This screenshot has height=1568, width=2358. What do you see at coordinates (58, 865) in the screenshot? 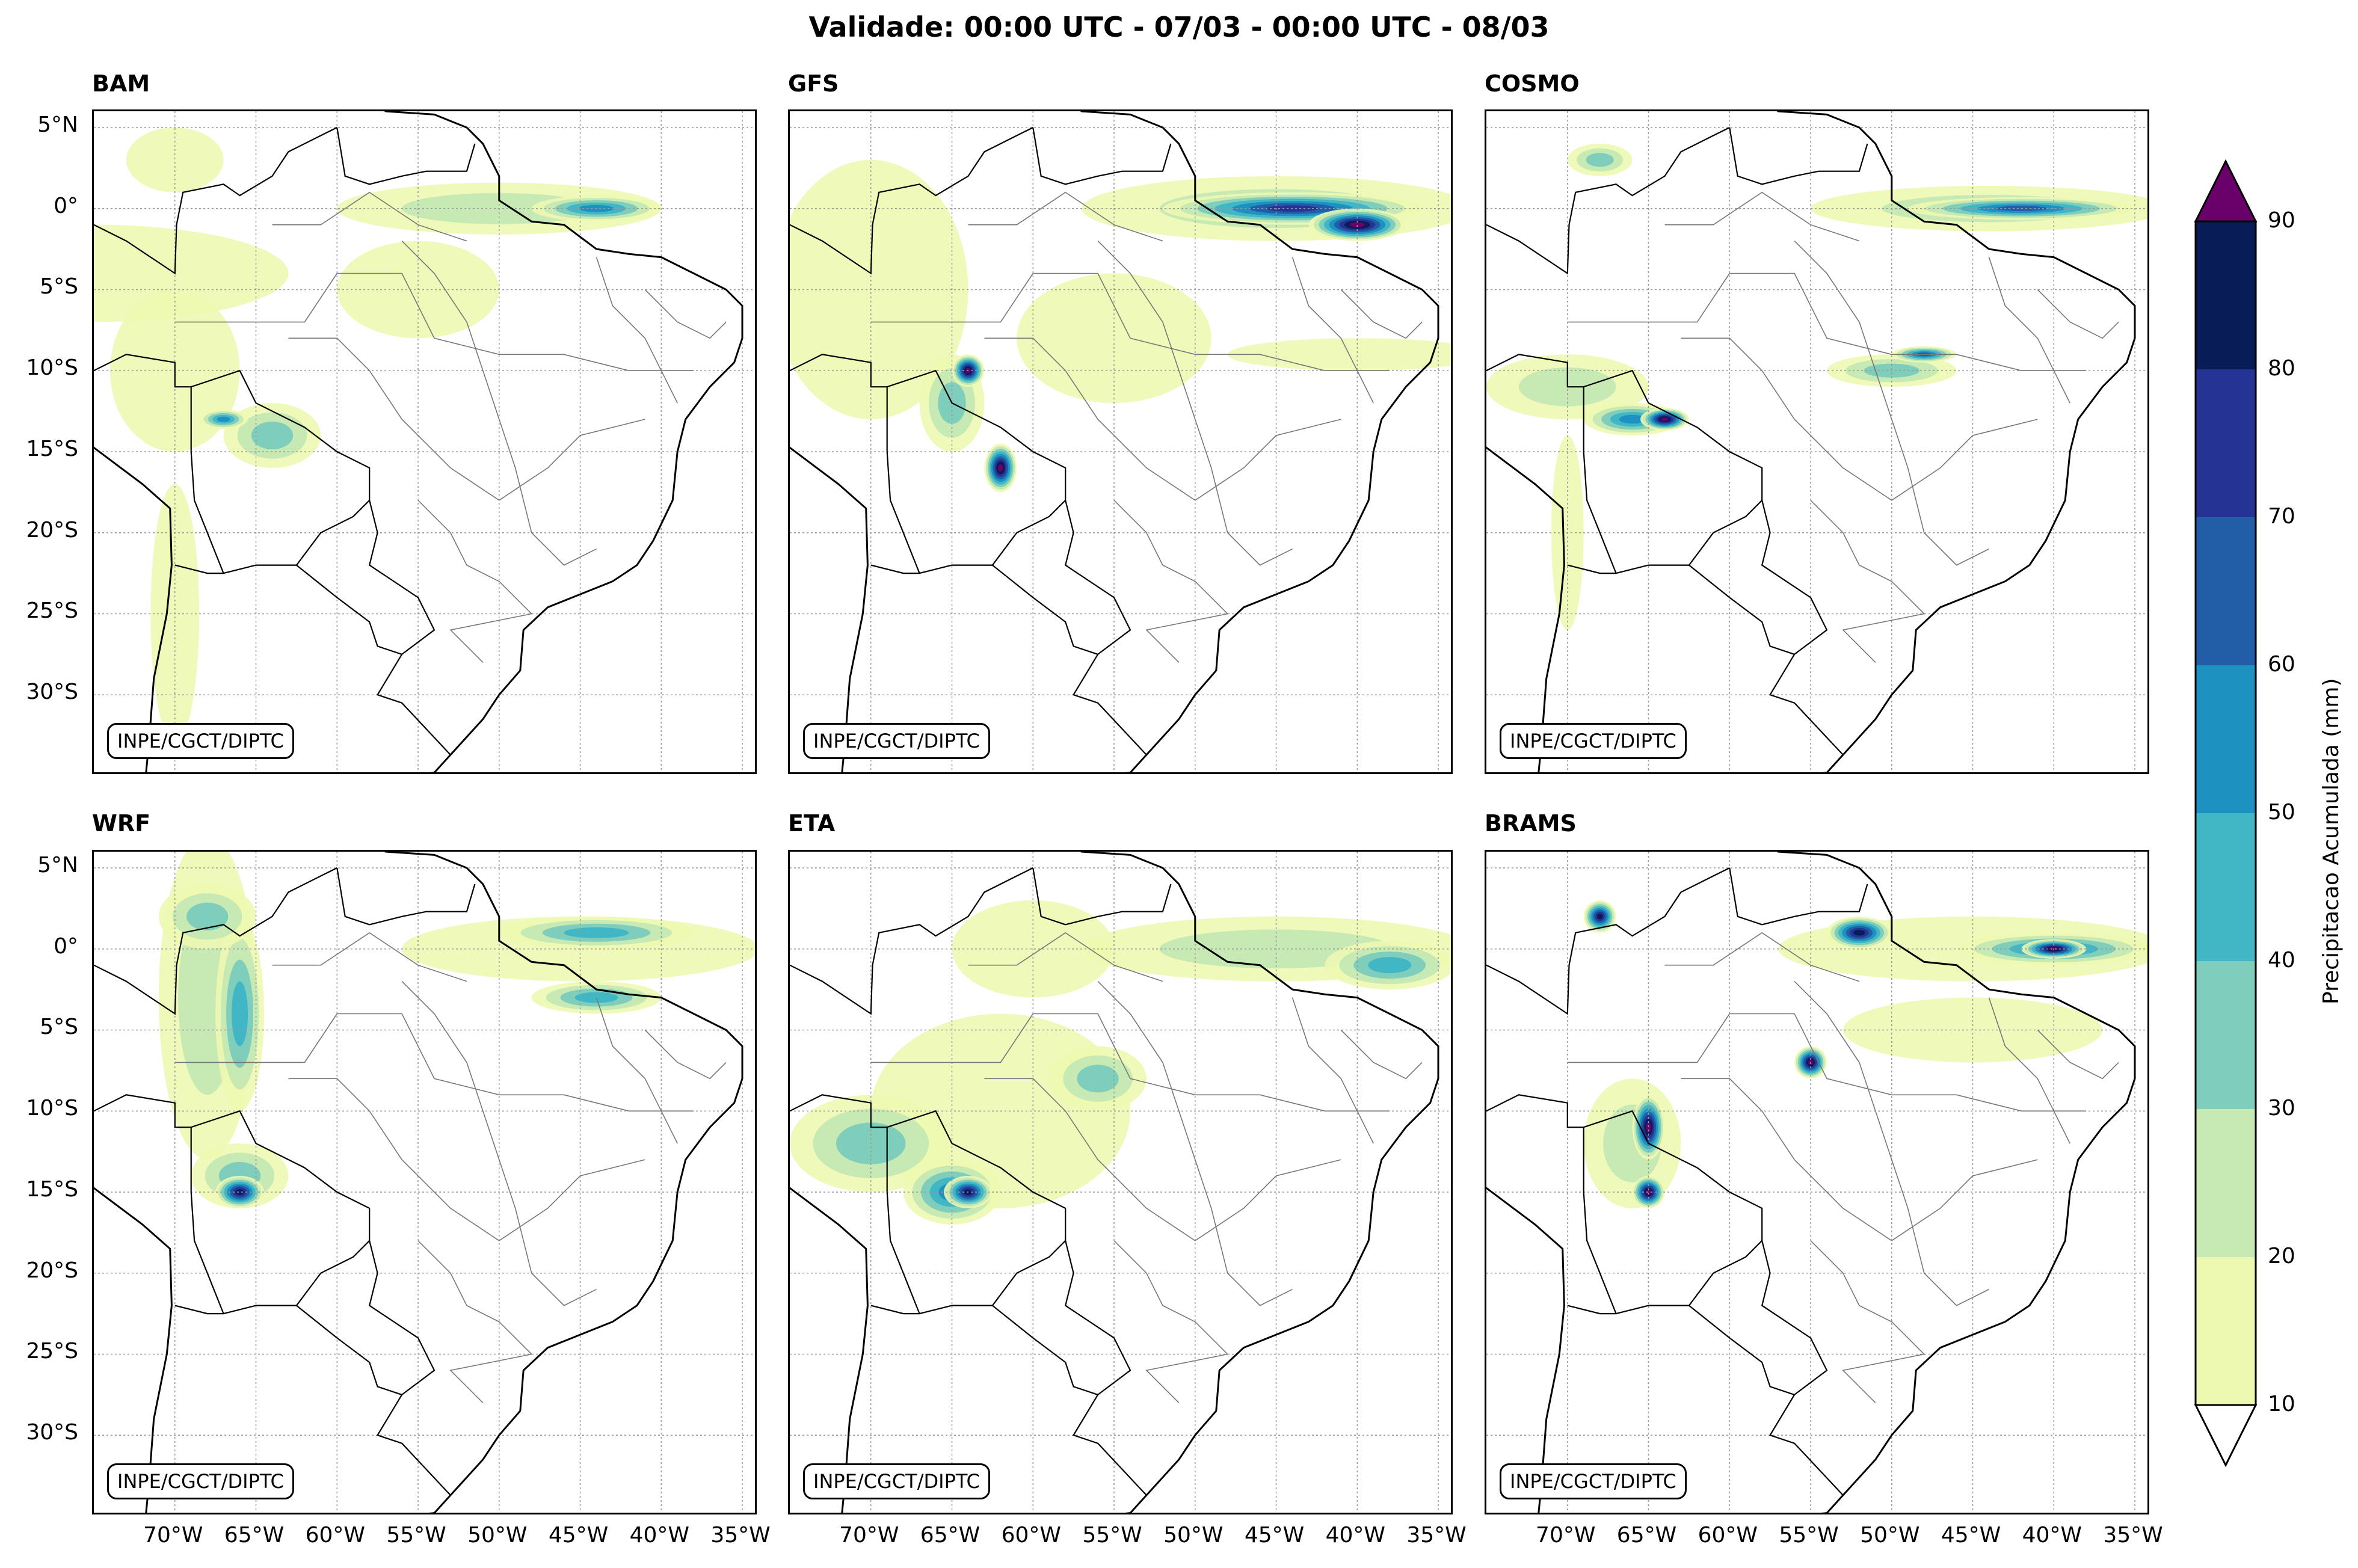
I see `lat-tick-label: 5°N` at bounding box center [58, 865].